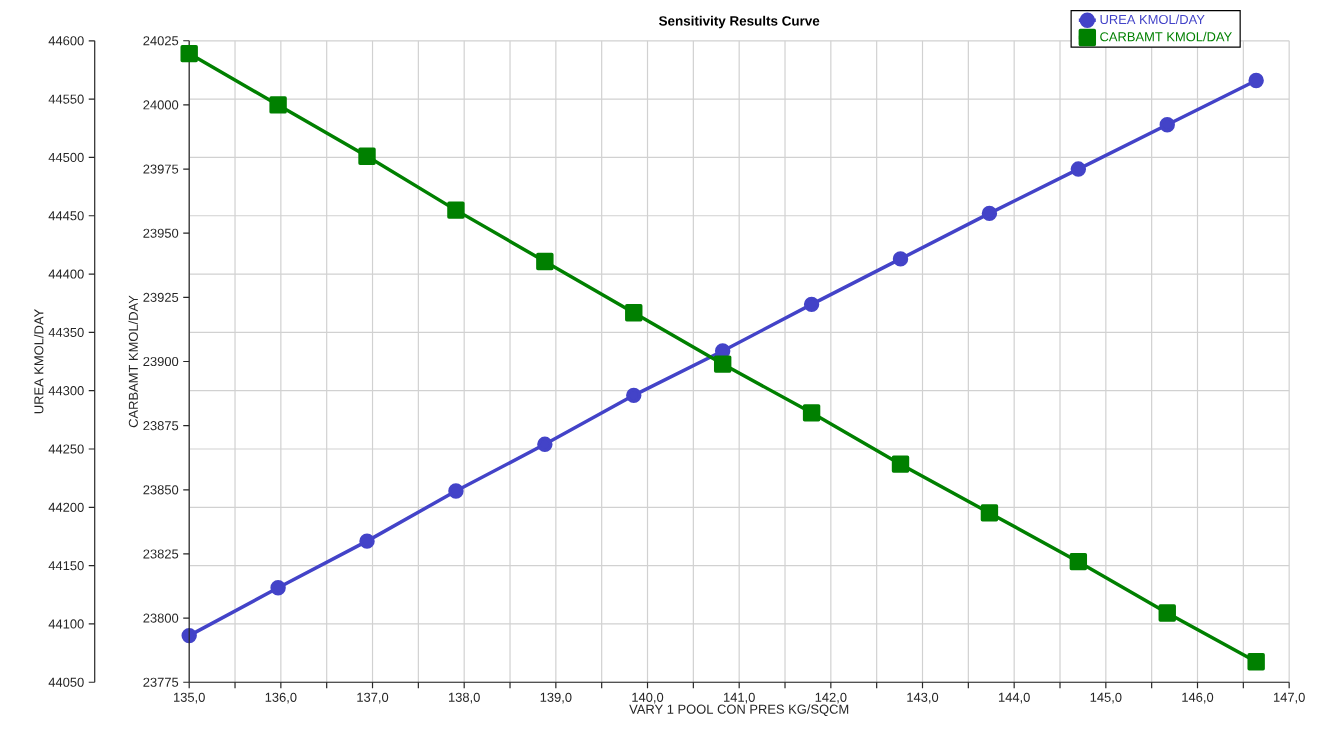  Describe the element at coordinates (1198, 698) in the screenshot. I see `x-tick-label: 146,0` at that location.